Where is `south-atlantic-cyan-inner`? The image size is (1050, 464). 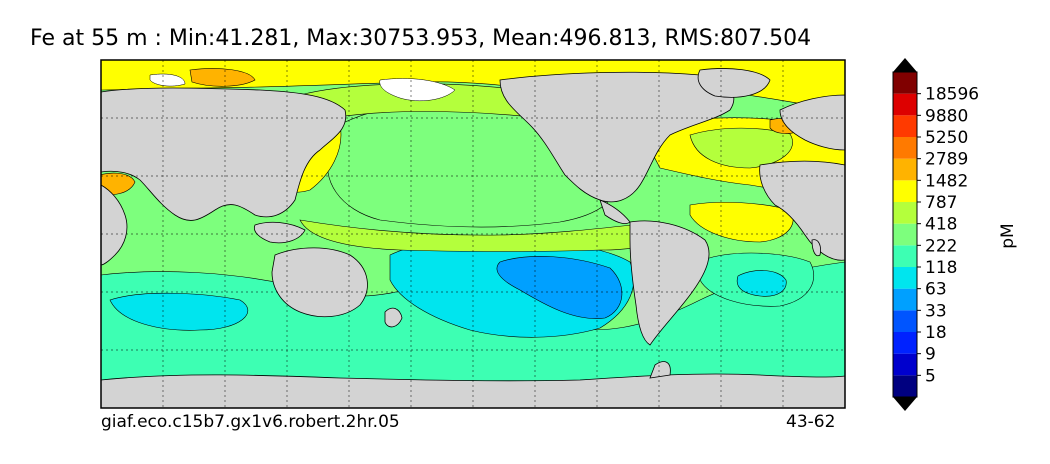 south-atlantic-cyan-inner is located at coordinates (761, 283).